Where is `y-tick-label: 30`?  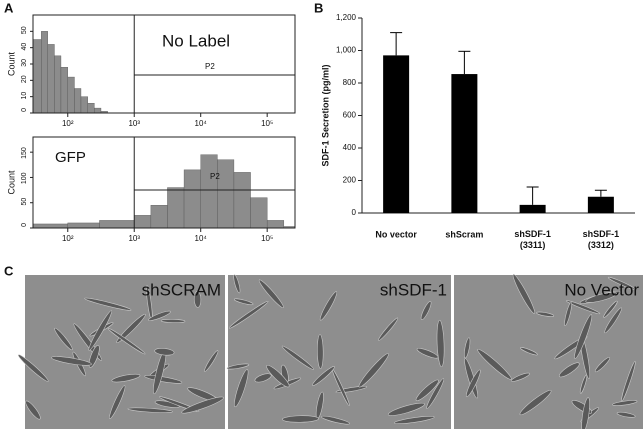 y-tick-label: 30 is located at coordinates (24, 63).